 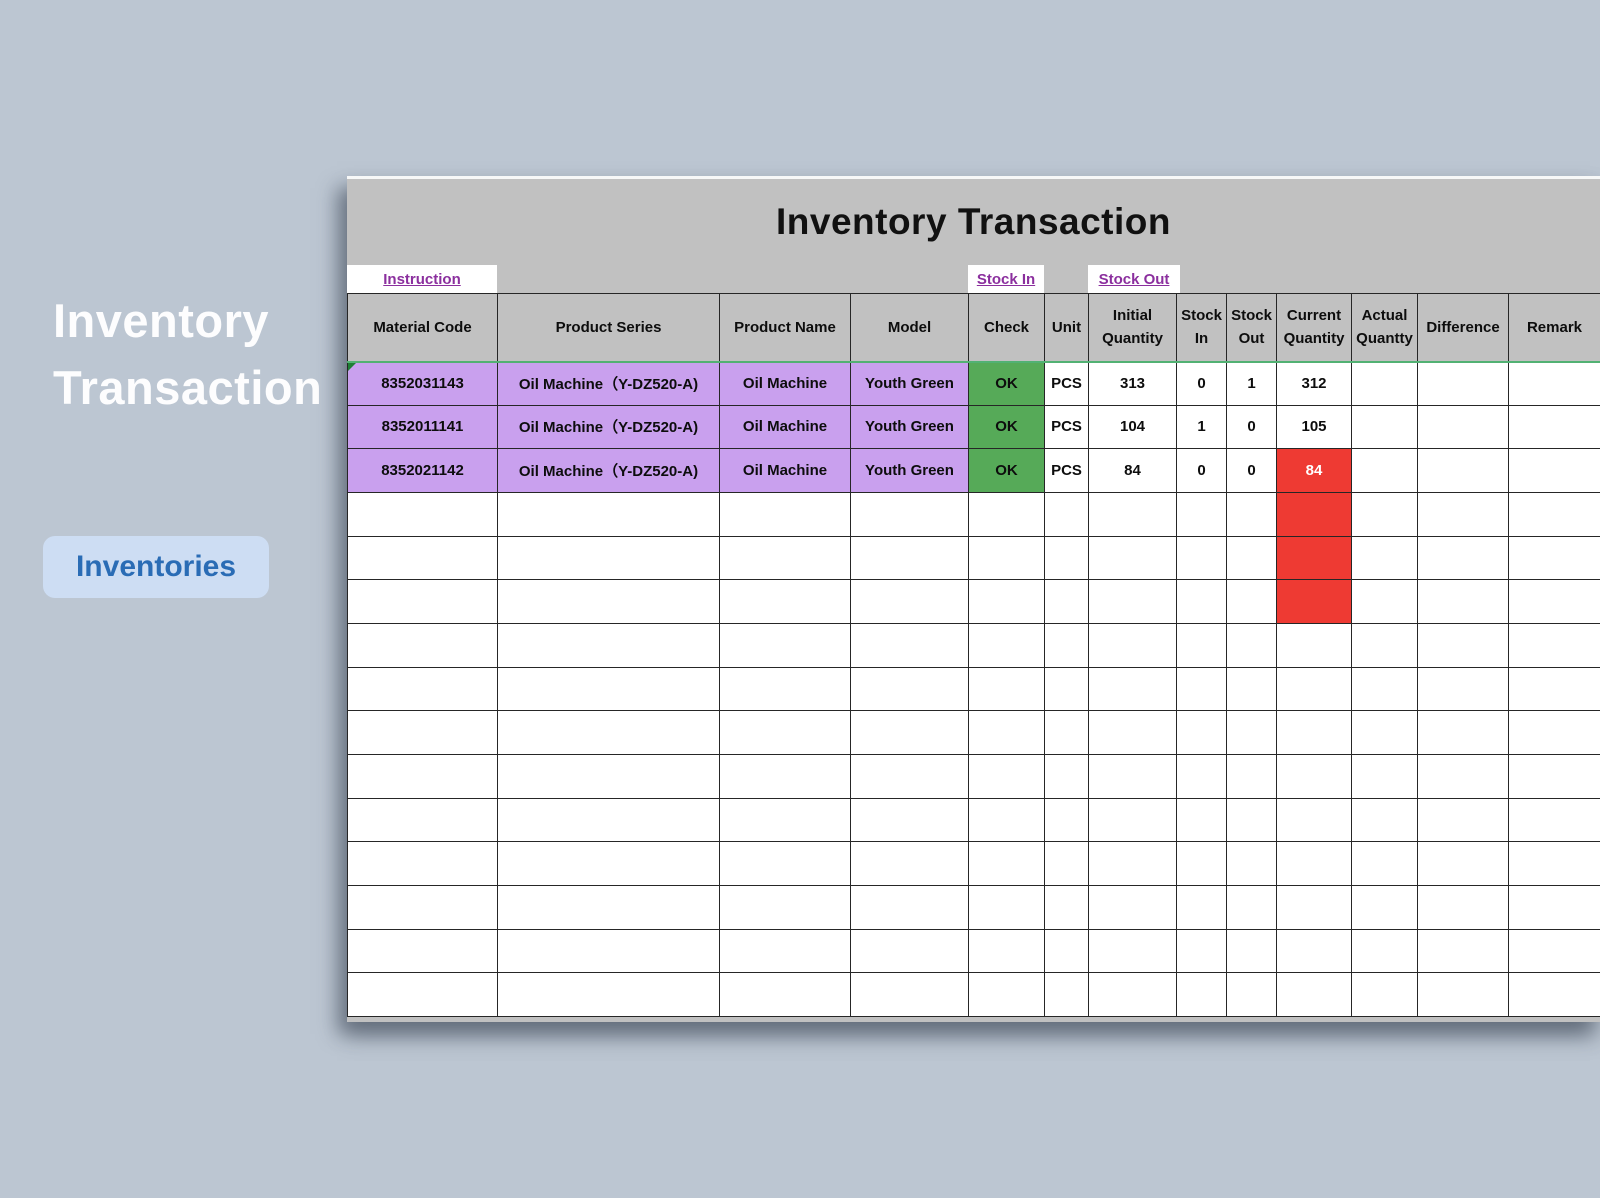 I want to click on cell-current_quantity: 84, so click(x=1314, y=470).